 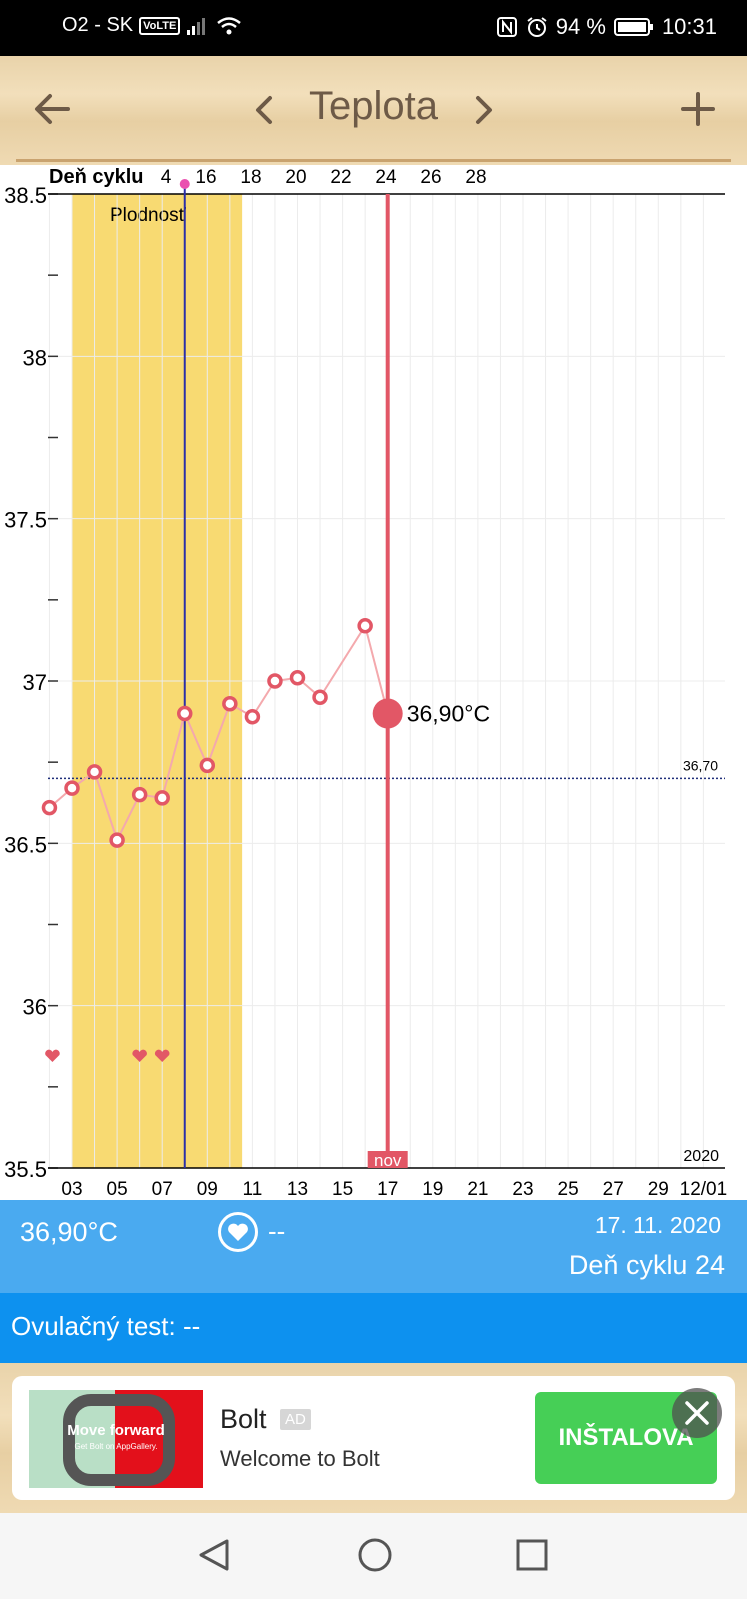 What do you see at coordinates (243, 1419) in the screenshot?
I see `ad-title: Bolt` at bounding box center [243, 1419].